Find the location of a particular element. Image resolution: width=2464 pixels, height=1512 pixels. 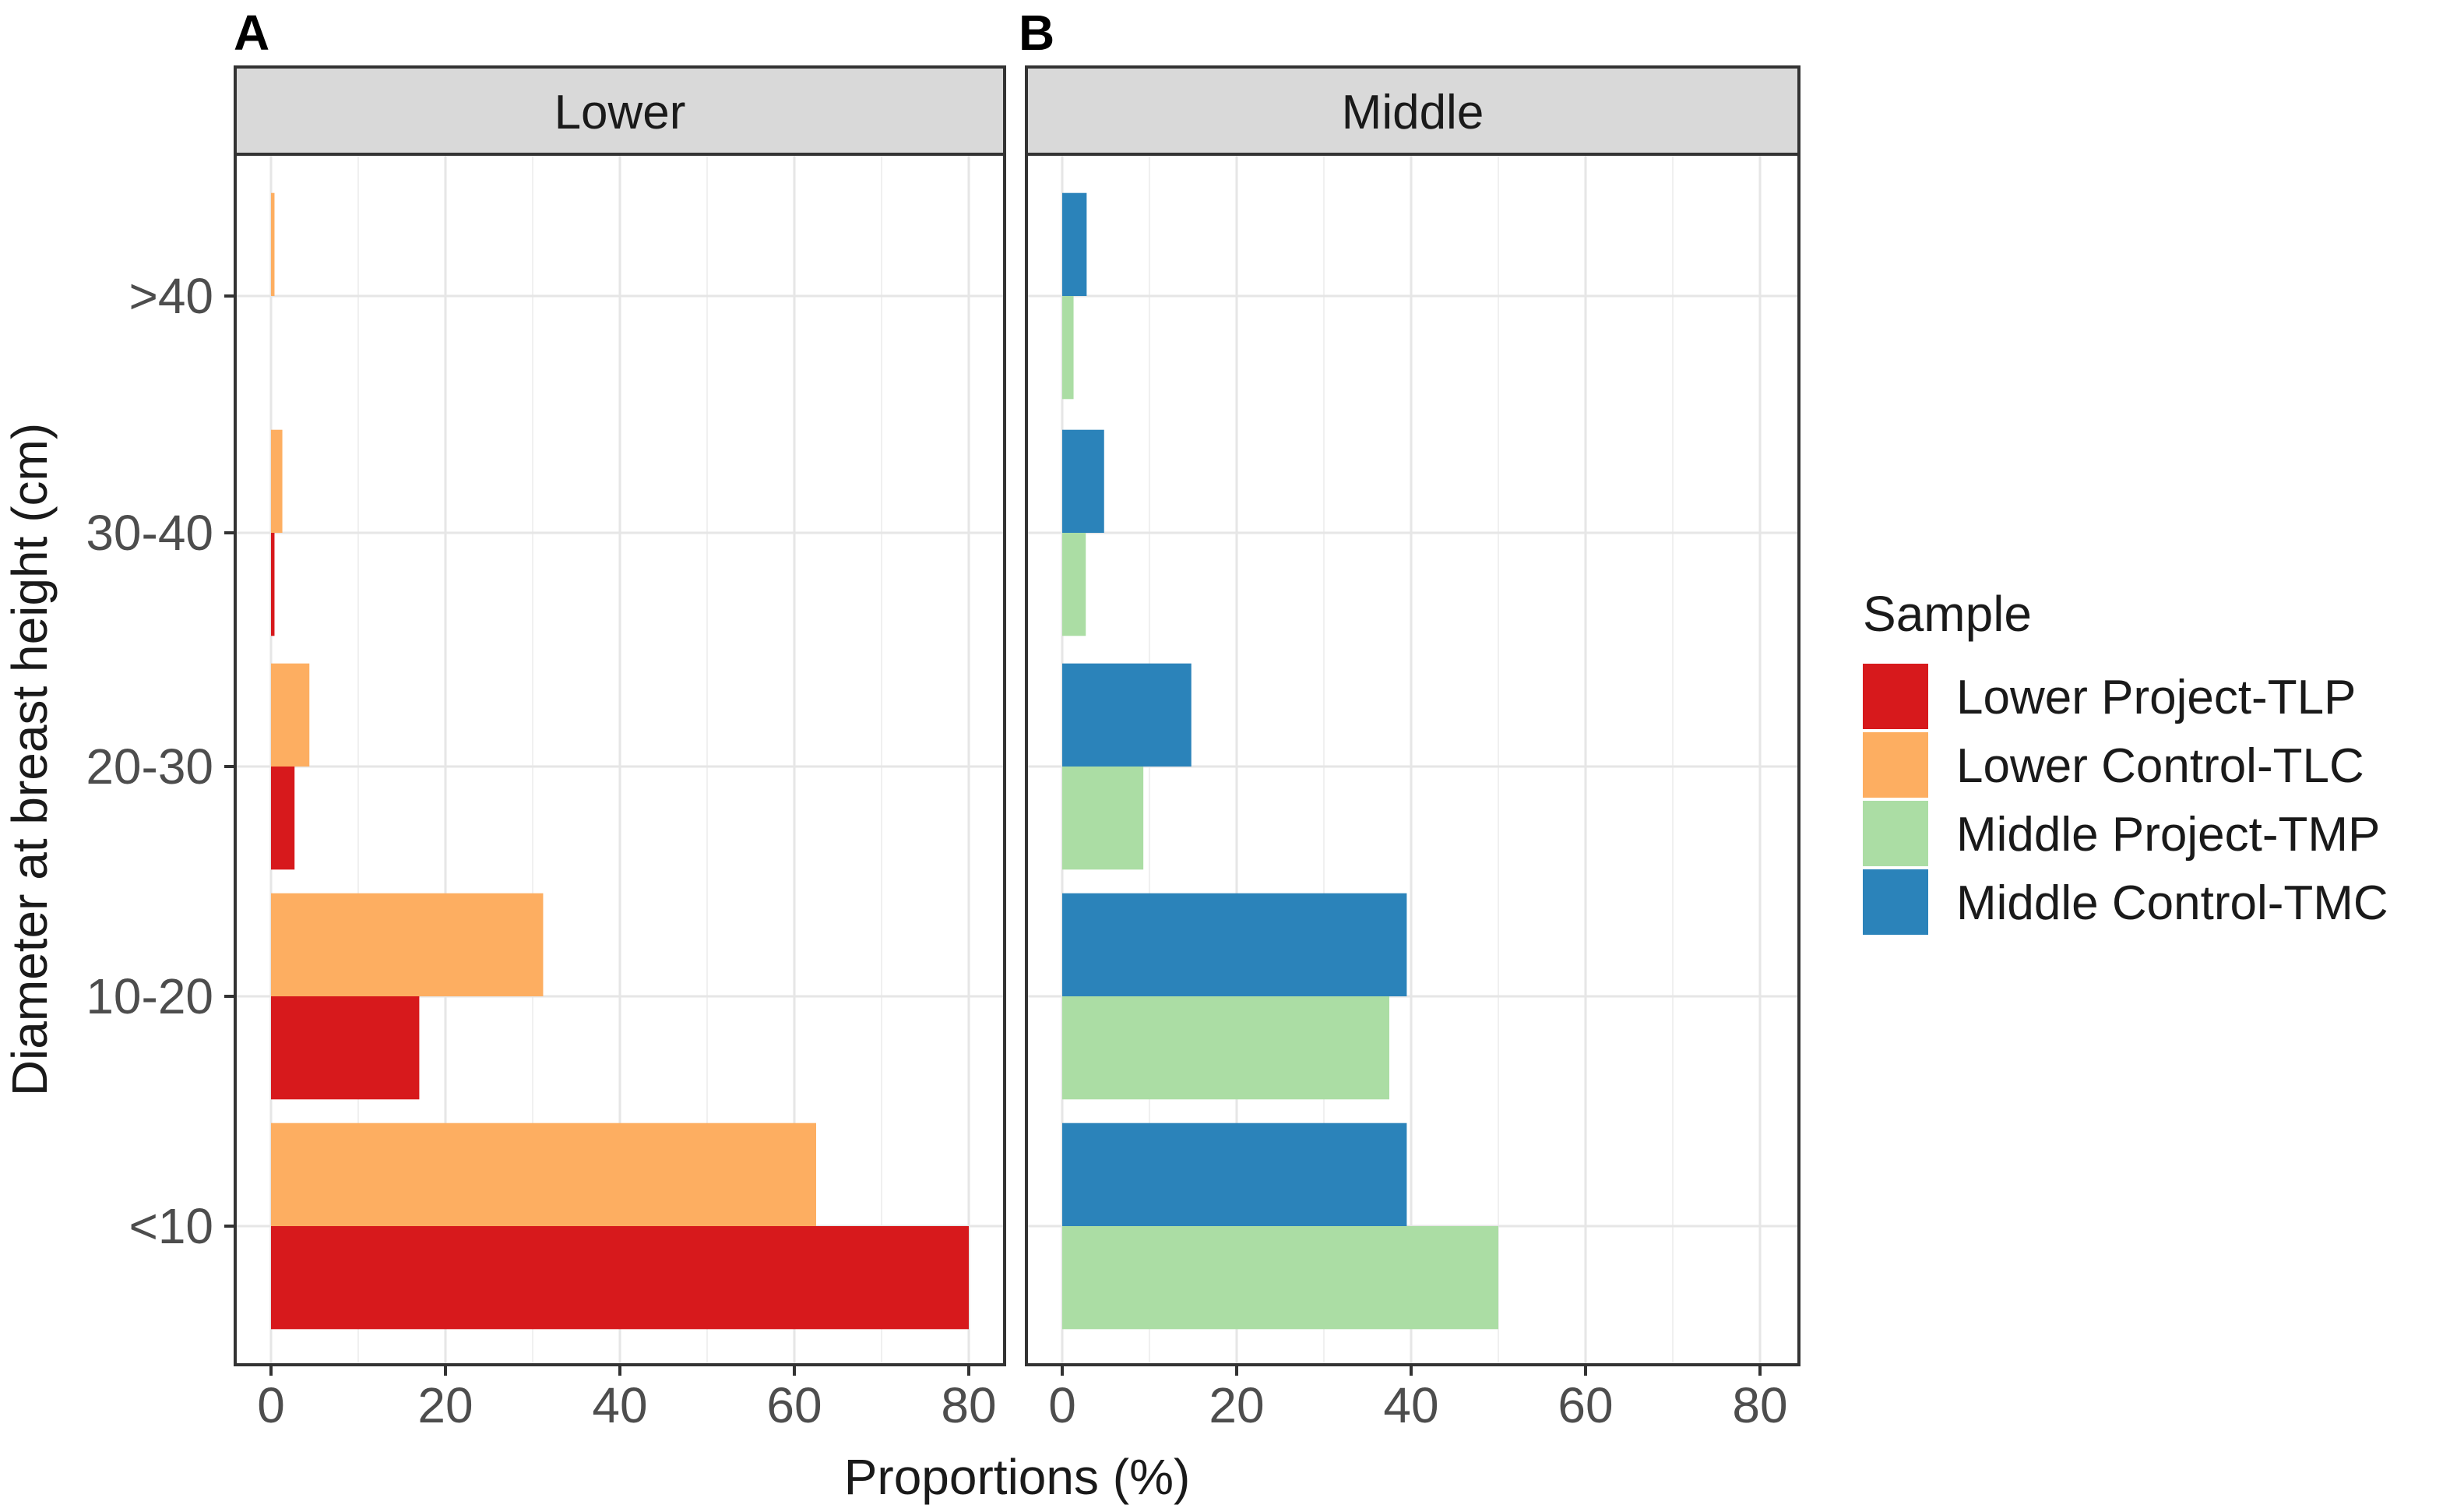

legend-swatch-lower-control-tlc is located at coordinates (1896, 765).